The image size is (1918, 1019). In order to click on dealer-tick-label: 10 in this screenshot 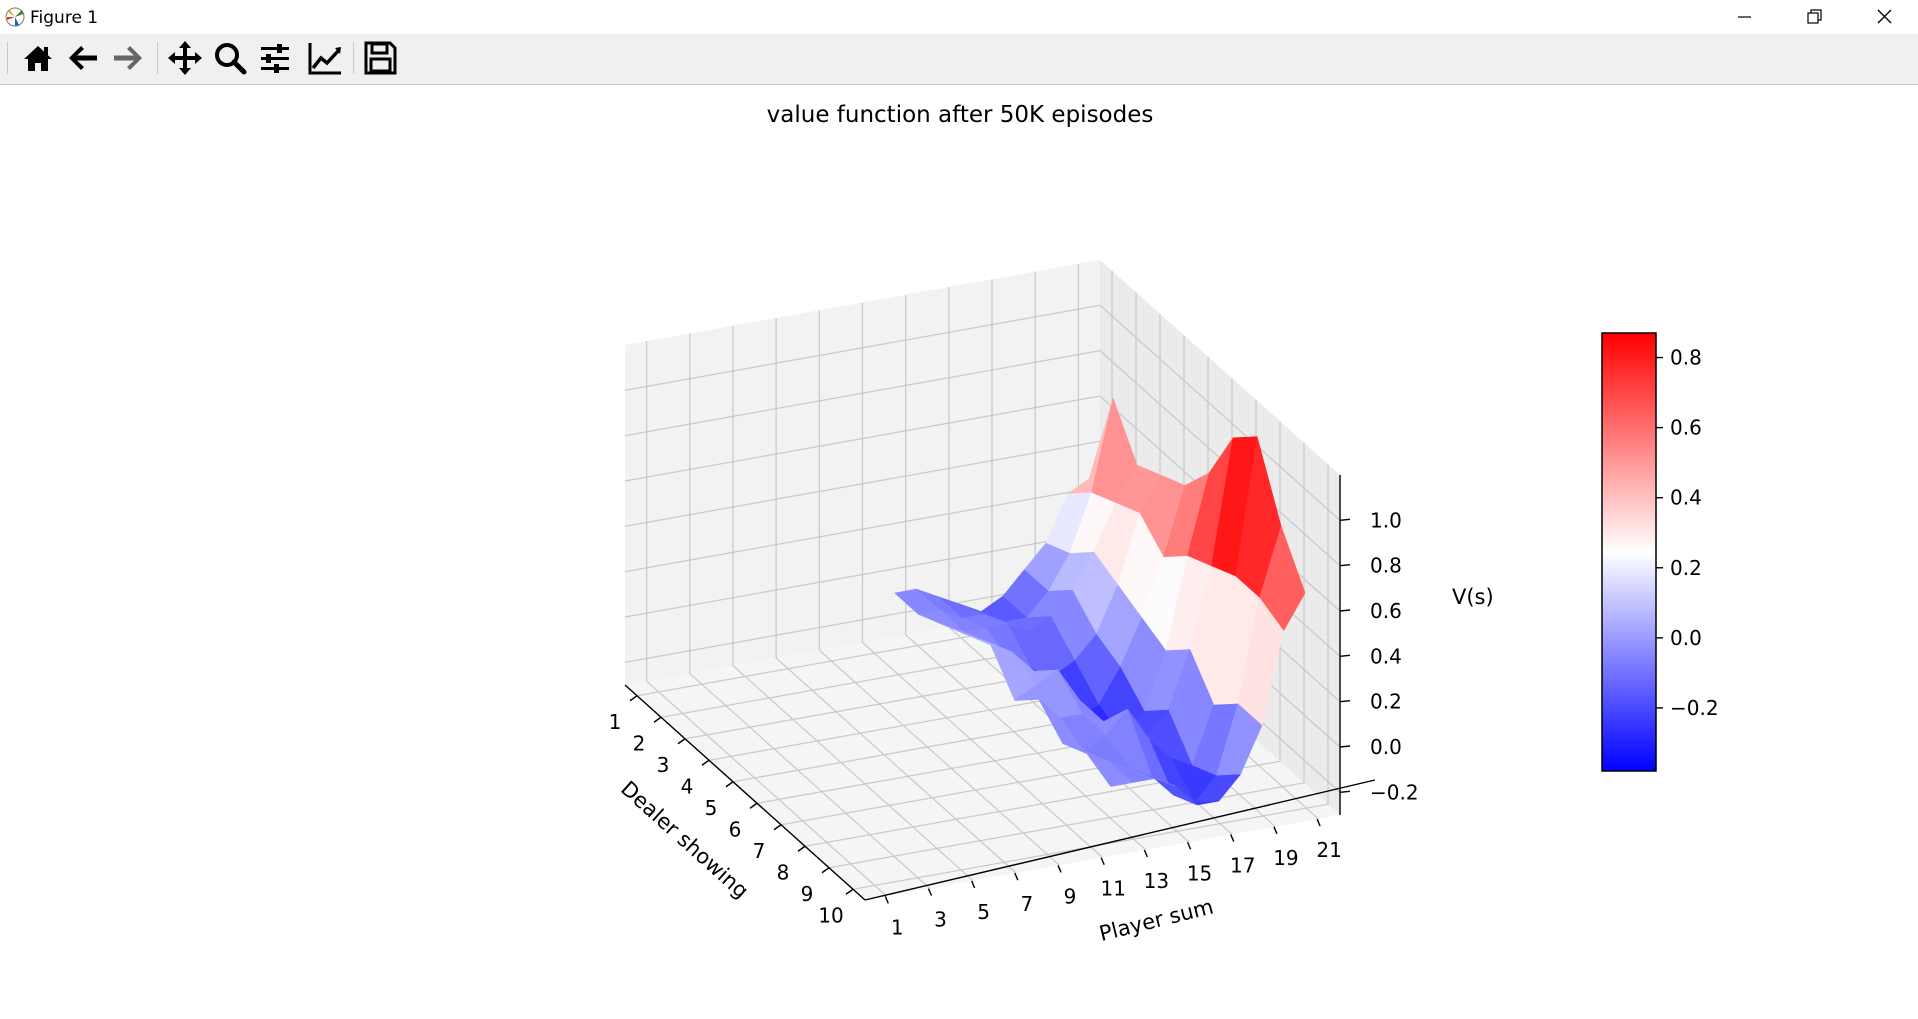, I will do `click(830, 915)`.